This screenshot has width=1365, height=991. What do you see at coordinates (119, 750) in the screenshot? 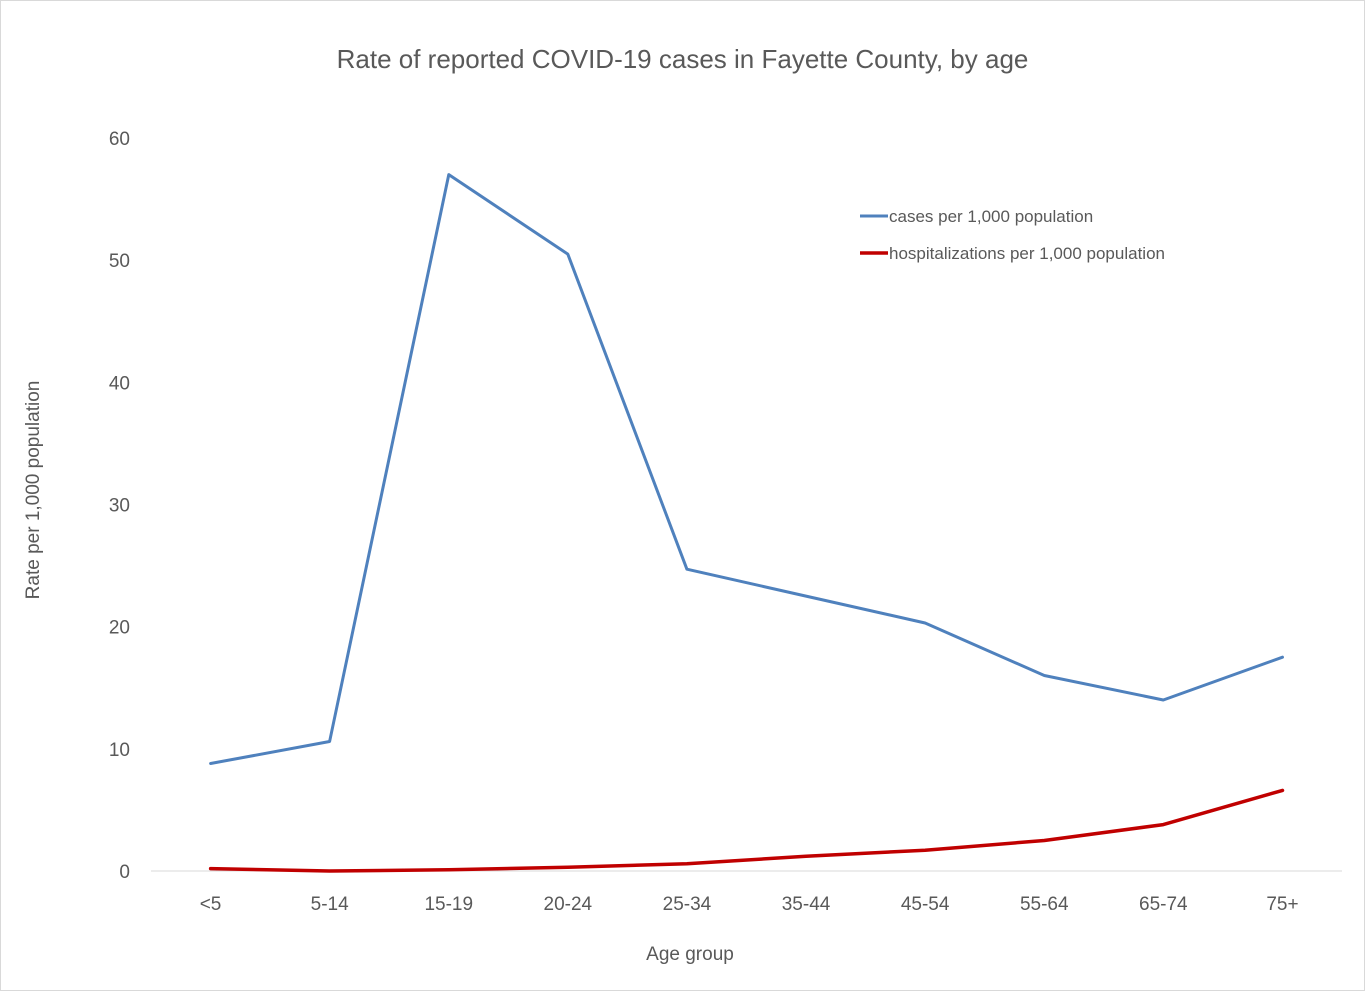
I see `y-tick-label: 10` at bounding box center [119, 750].